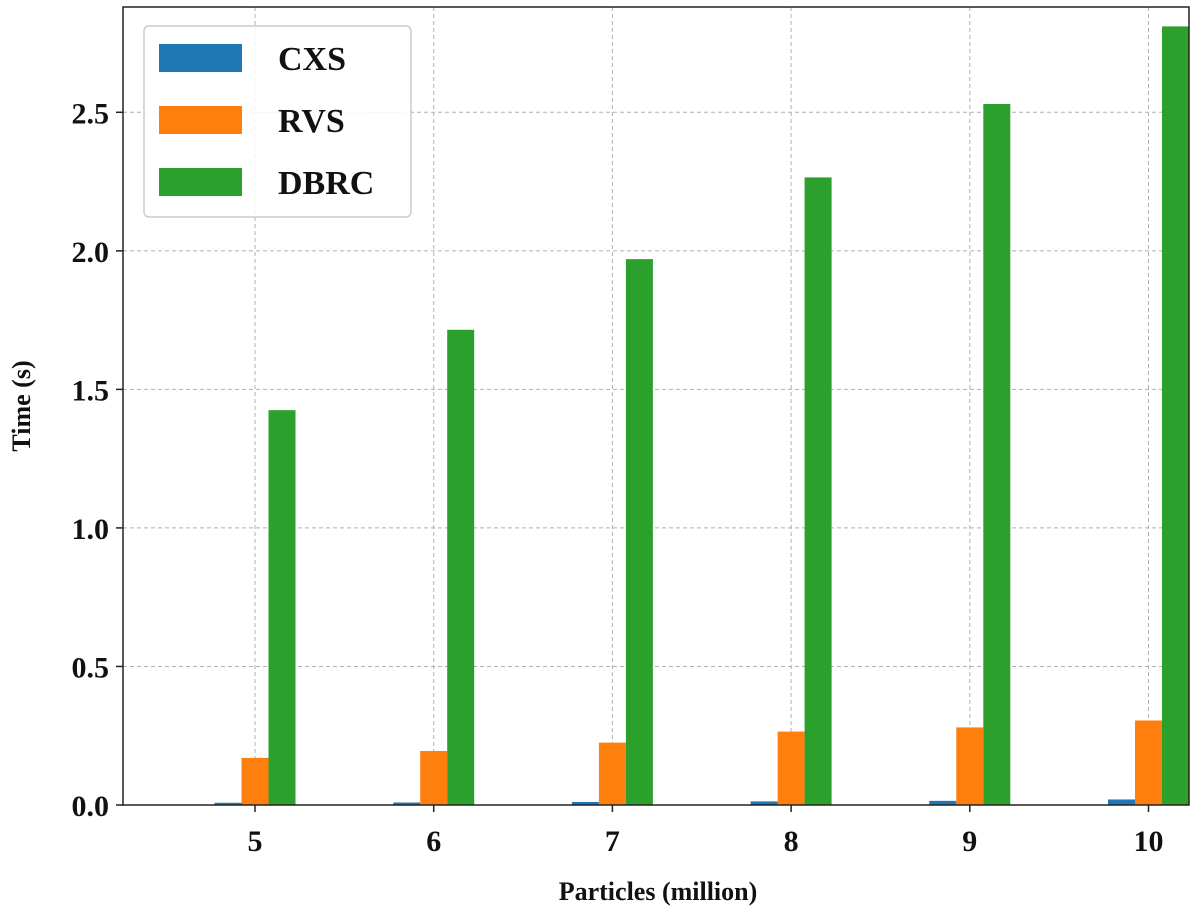 The height and width of the screenshot is (911, 1200). Describe the element at coordinates (200, 58) in the screenshot. I see `legend-swatch-cxs` at that location.